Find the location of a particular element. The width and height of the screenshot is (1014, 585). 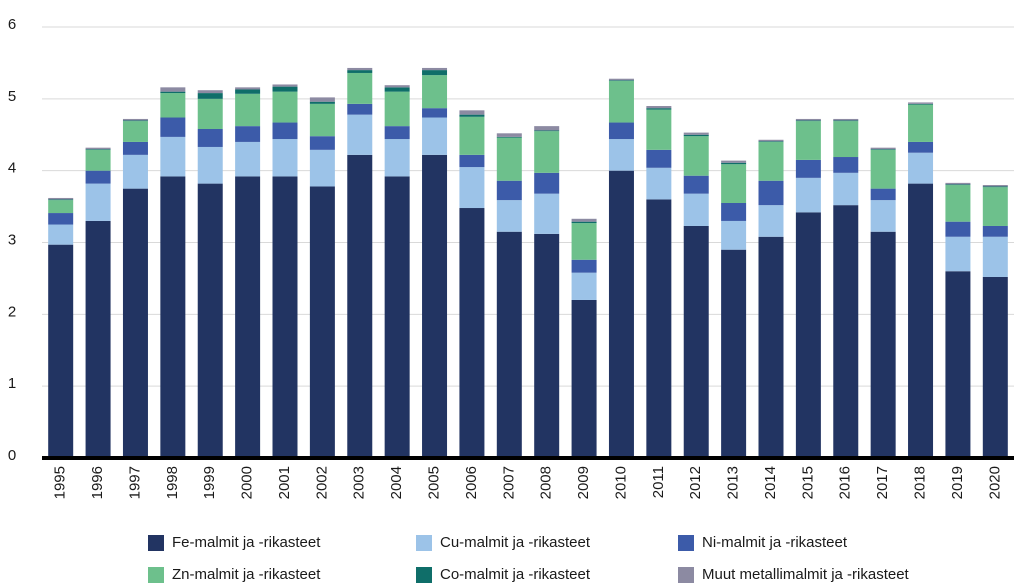

x-tick-label: 1997 is located at coordinates (134, 482).